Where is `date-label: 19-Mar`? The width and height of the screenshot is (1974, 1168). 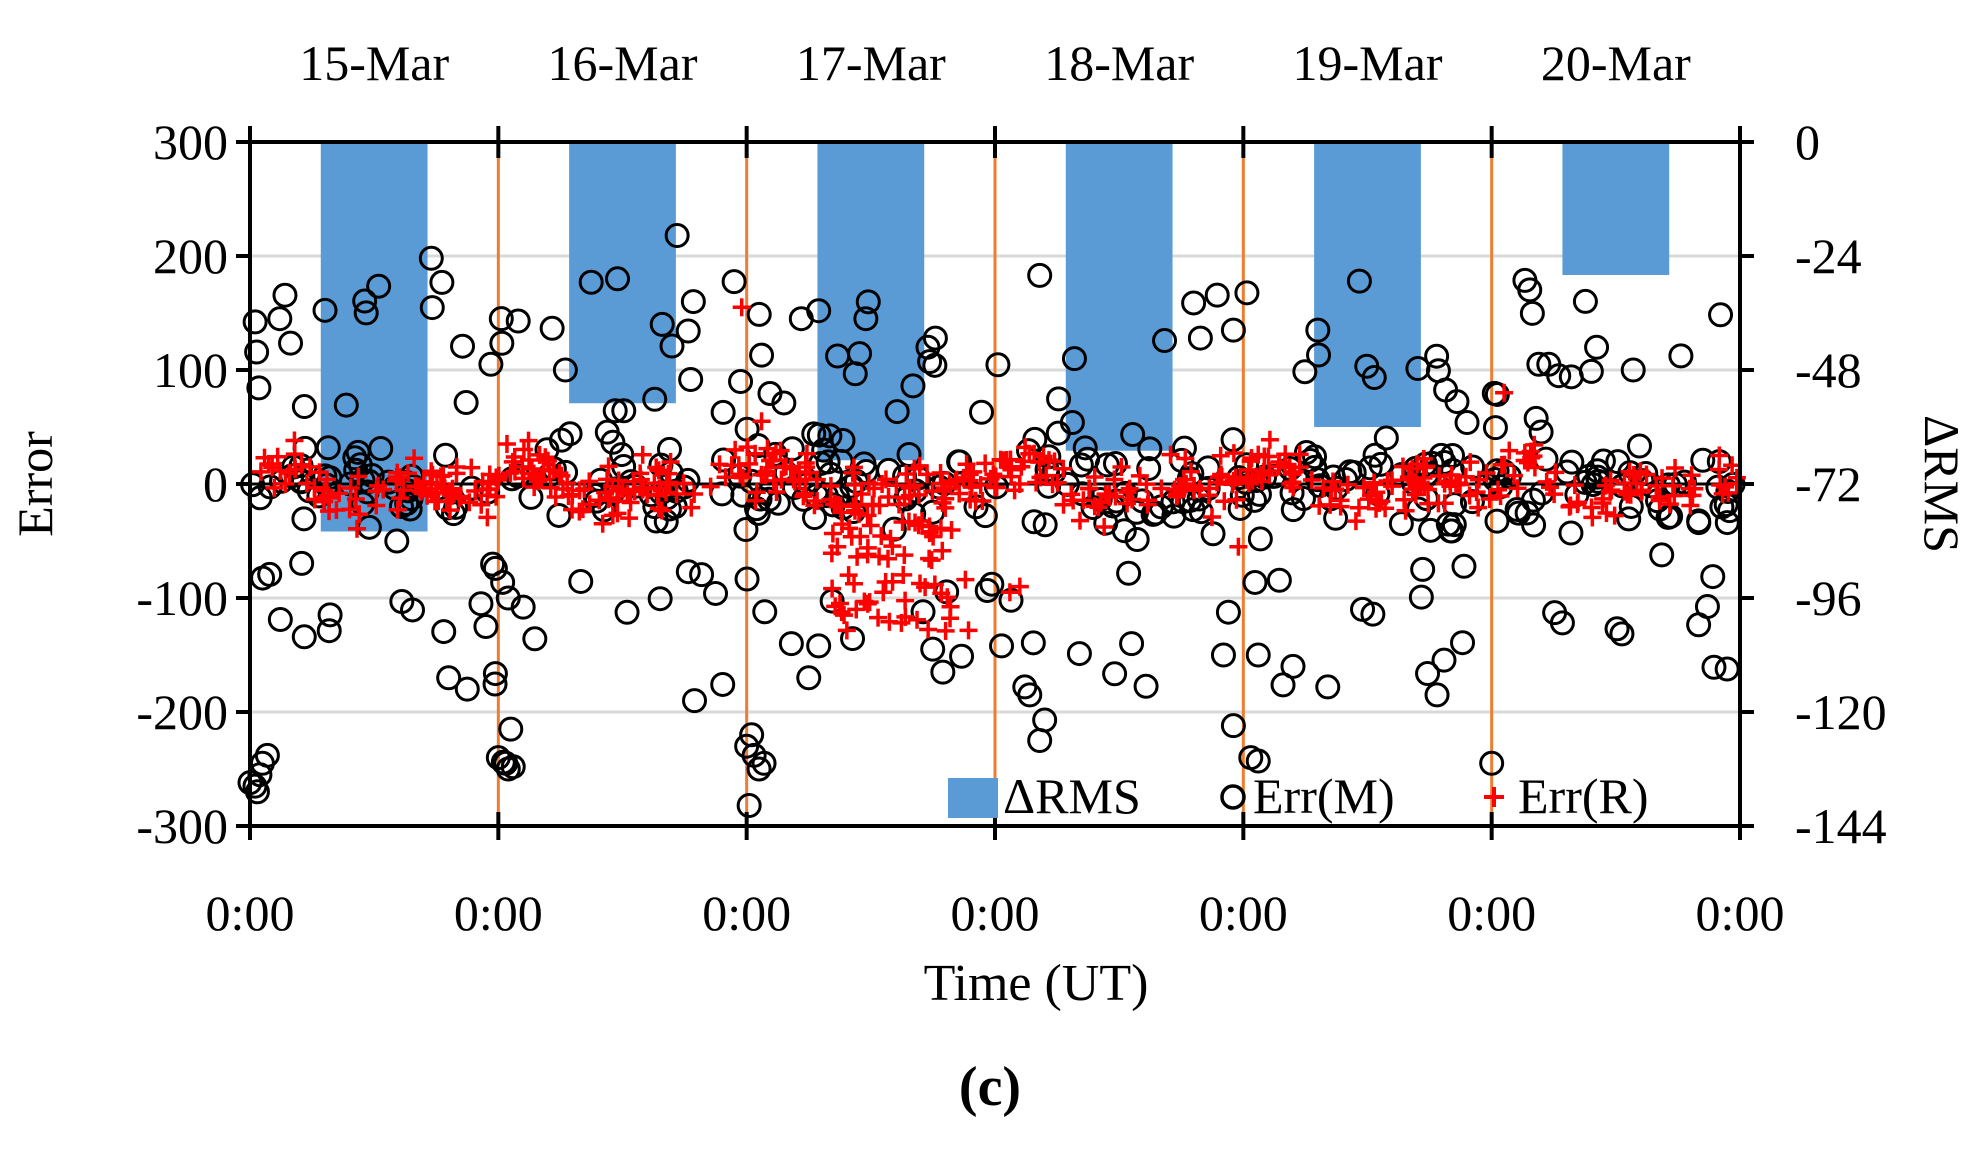 date-label: 19-Mar is located at coordinates (1368, 63).